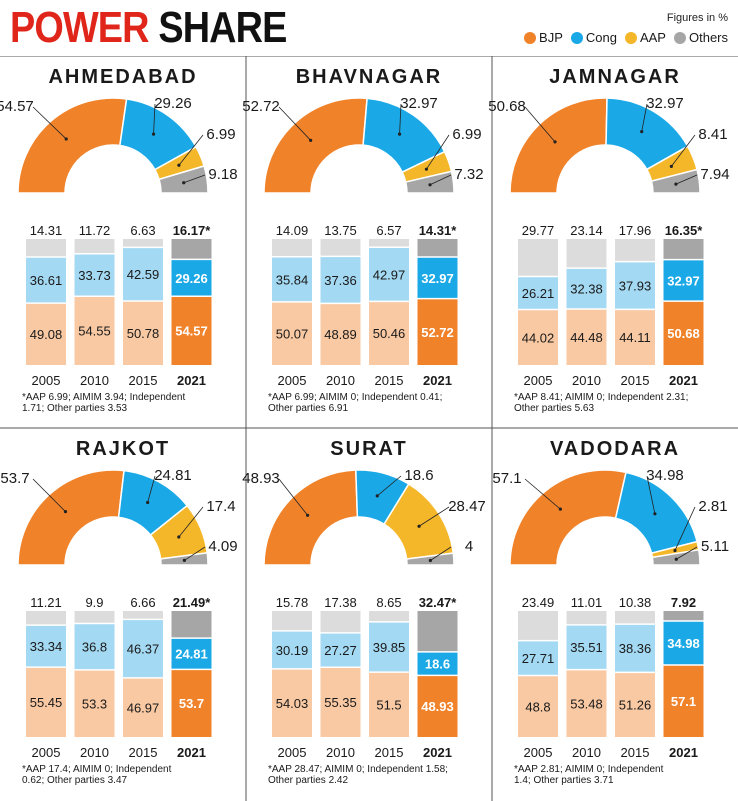  I want to click on legend-item-cong: Cong, so click(593, 37).